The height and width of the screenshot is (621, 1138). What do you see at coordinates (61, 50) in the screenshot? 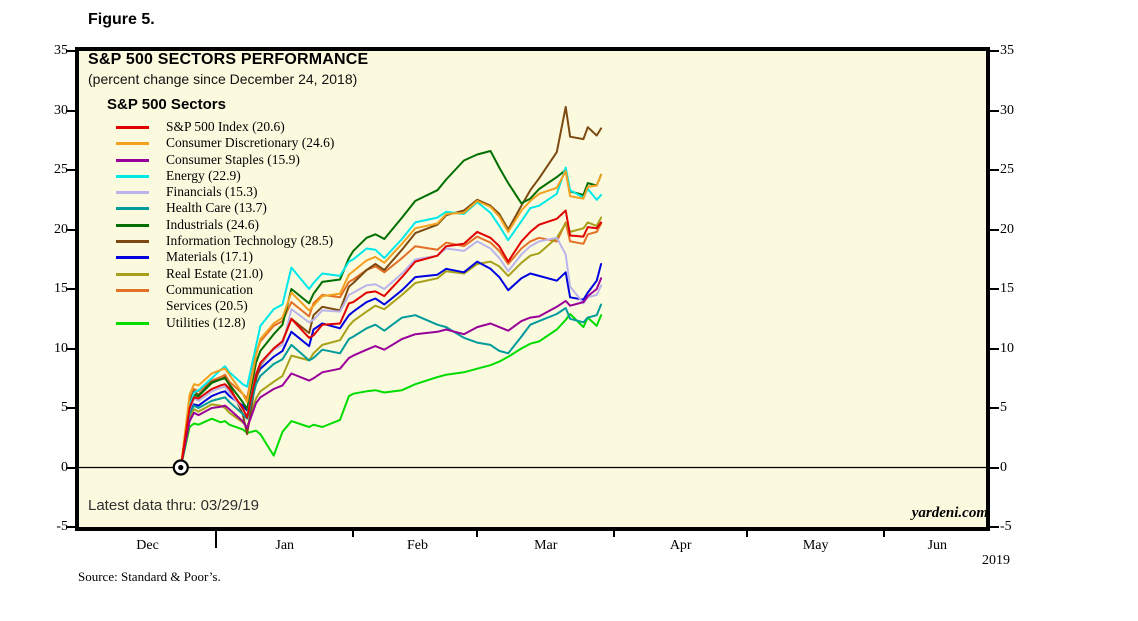
I see `y-axis-label-left: 35` at bounding box center [61, 50].